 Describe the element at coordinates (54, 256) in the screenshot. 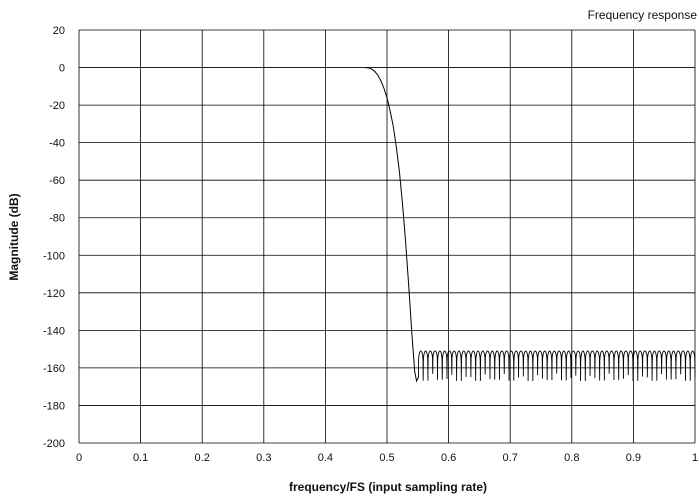

I see `y-tick-label: -100` at that location.